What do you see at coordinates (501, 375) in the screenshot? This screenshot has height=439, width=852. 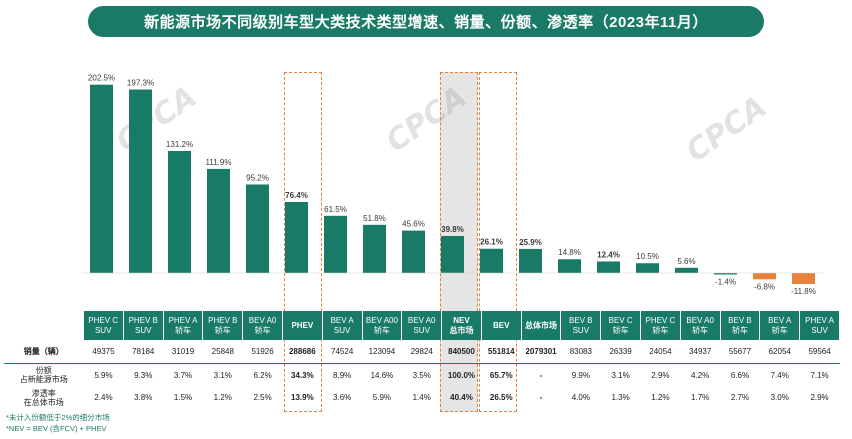 I see `table-cell: 65.7%` at bounding box center [501, 375].